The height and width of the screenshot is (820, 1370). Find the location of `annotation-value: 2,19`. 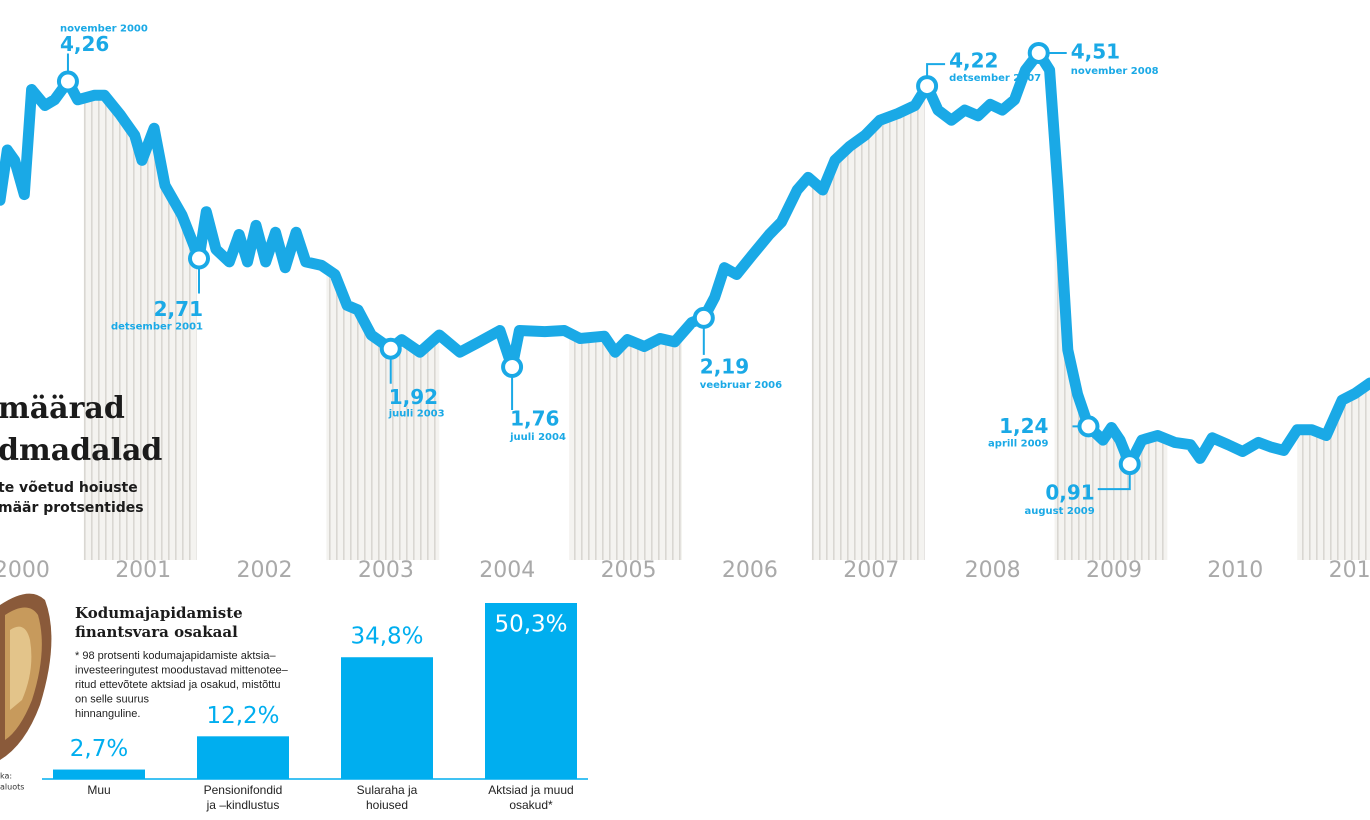

annotation-value: 2,19 is located at coordinates (724, 366).